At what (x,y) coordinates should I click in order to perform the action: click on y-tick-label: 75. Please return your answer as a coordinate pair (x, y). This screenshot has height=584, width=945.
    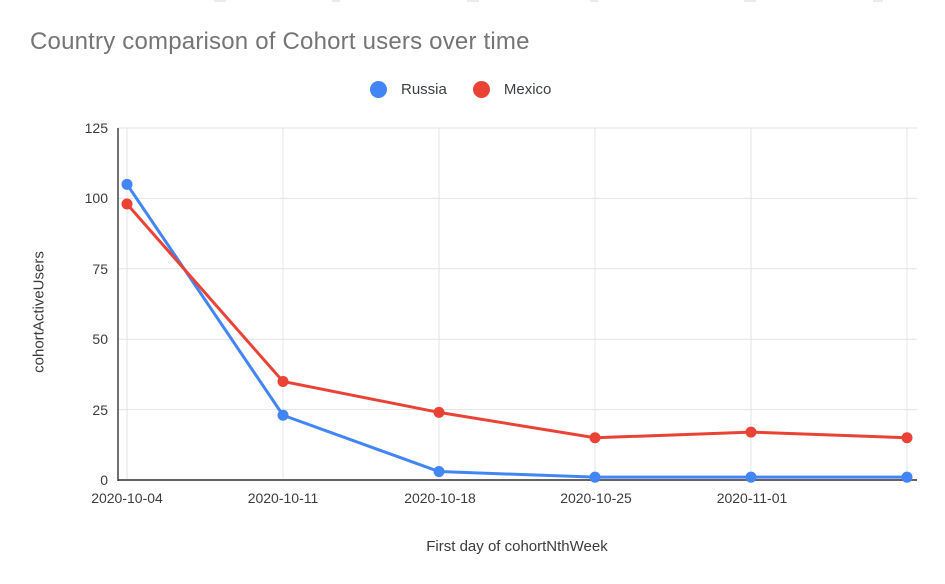
    Looking at the image, I should click on (100, 269).